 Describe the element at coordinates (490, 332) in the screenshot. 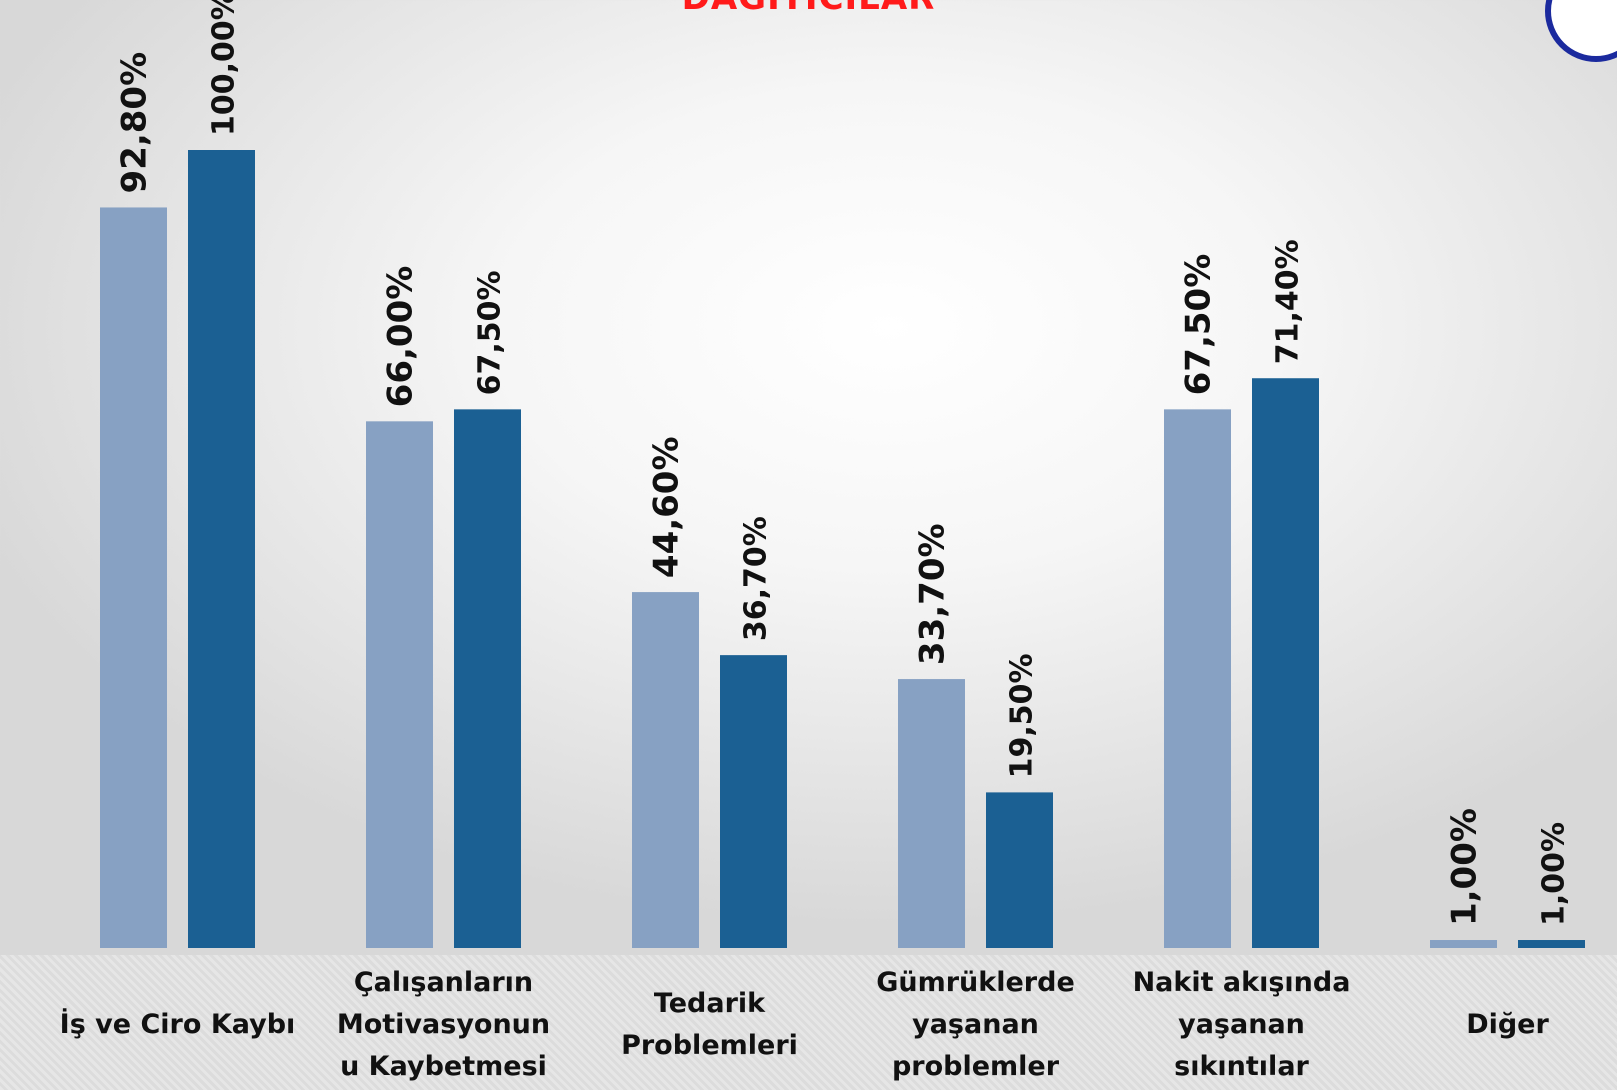

I see `data-label-s2-2: 67,50%` at that location.